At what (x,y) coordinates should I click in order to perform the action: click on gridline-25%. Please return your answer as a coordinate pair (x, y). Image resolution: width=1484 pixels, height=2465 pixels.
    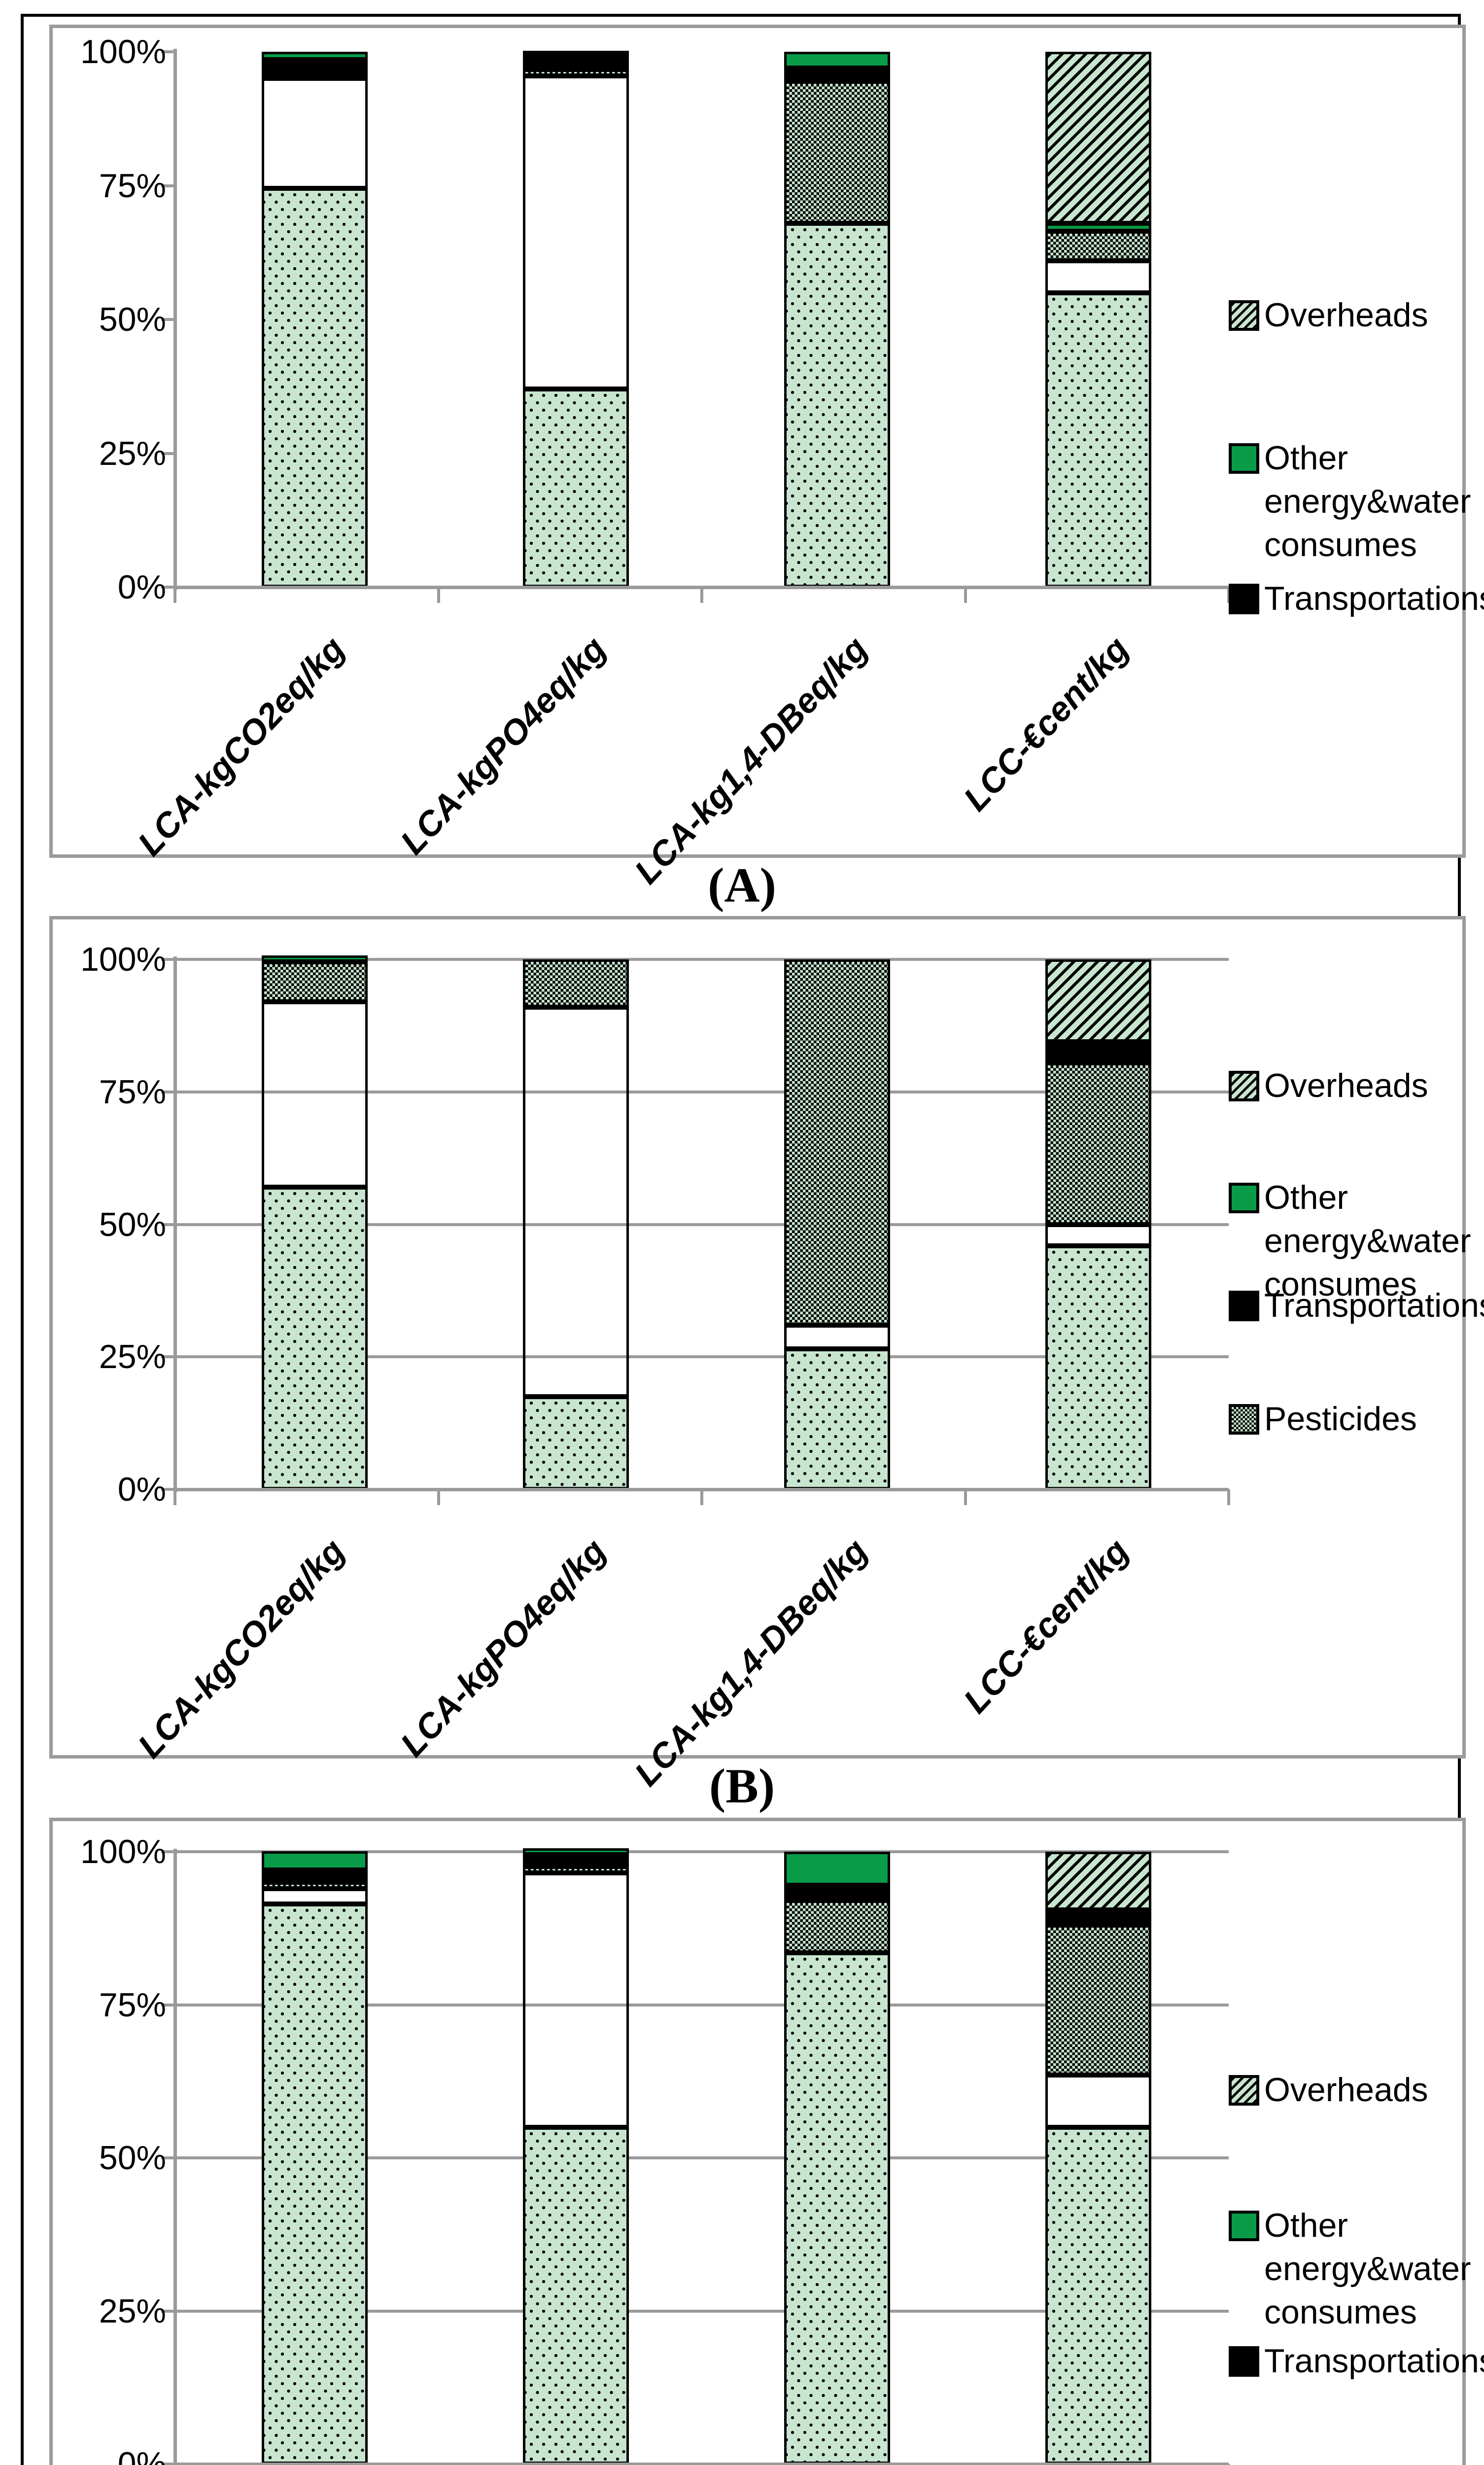
    Looking at the image, I should click on (702, 1357).